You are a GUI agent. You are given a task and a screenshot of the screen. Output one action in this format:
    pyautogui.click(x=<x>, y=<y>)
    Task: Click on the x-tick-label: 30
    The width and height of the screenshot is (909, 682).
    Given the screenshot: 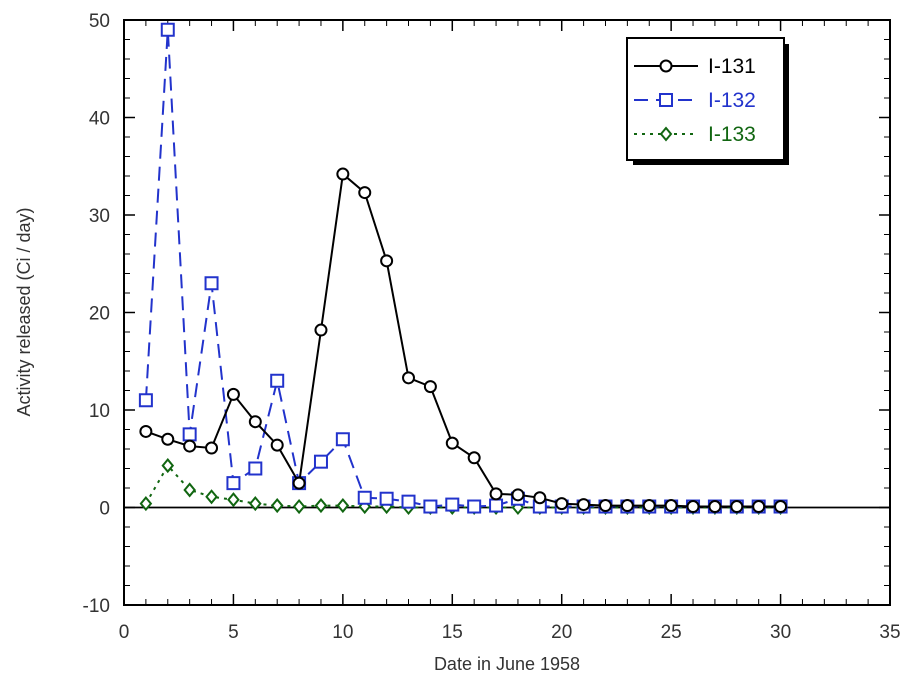 What is the action you would take?
    pyautogui.click(x=780, y=632)
    